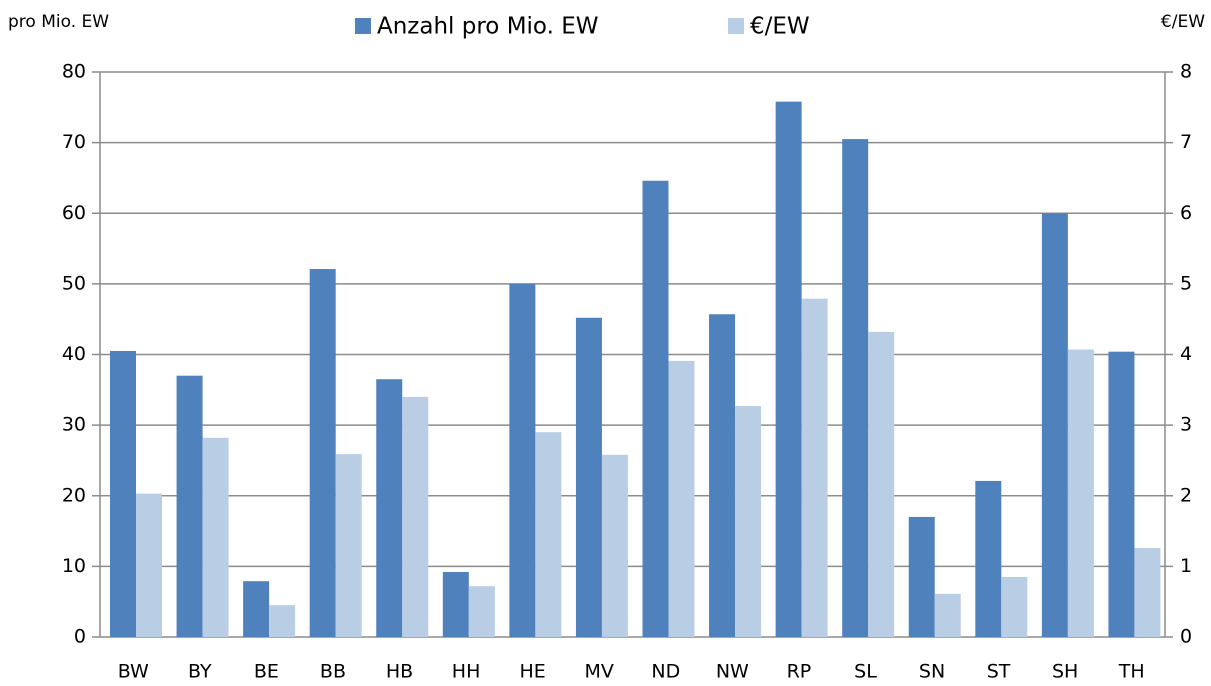  Describe the element at coordinates (74, 425) in the screenshot. I see `y-tick-label: 30` at that location.